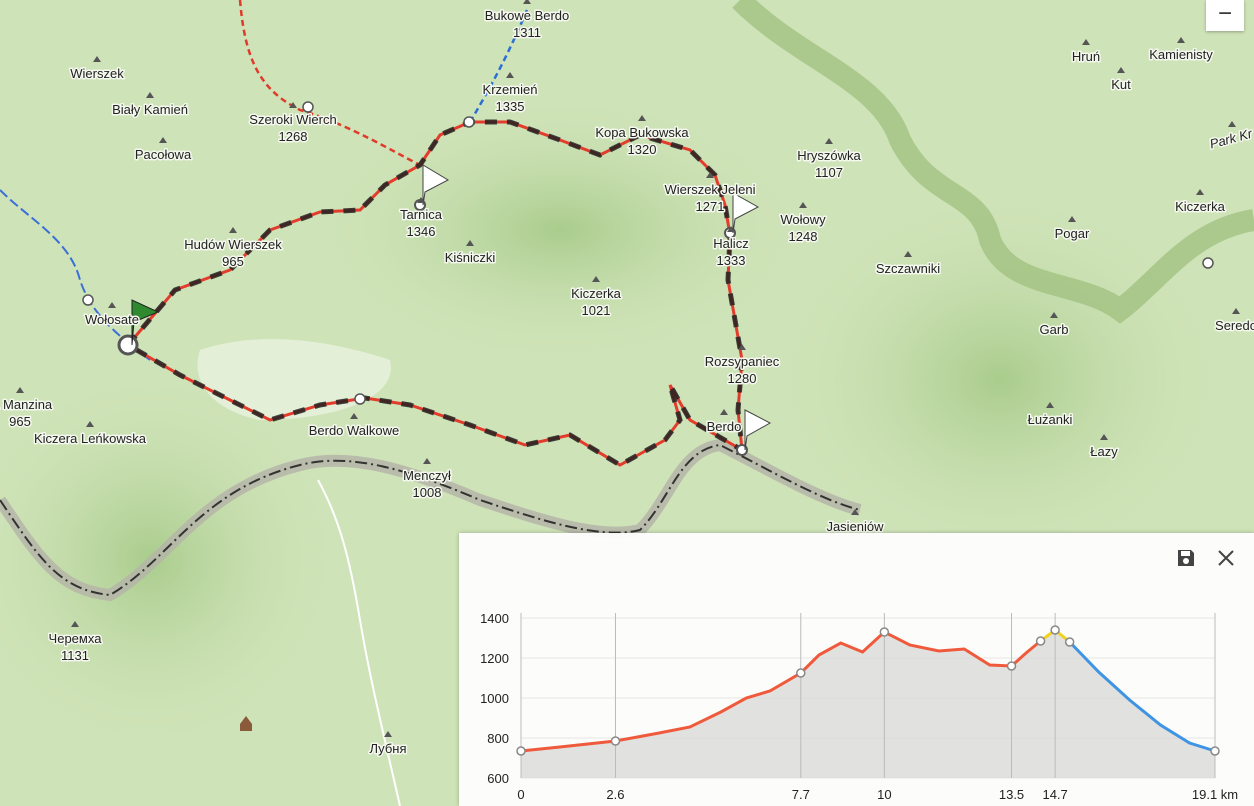  I want to click on place-name: Jasieniów, so click(855, 526).